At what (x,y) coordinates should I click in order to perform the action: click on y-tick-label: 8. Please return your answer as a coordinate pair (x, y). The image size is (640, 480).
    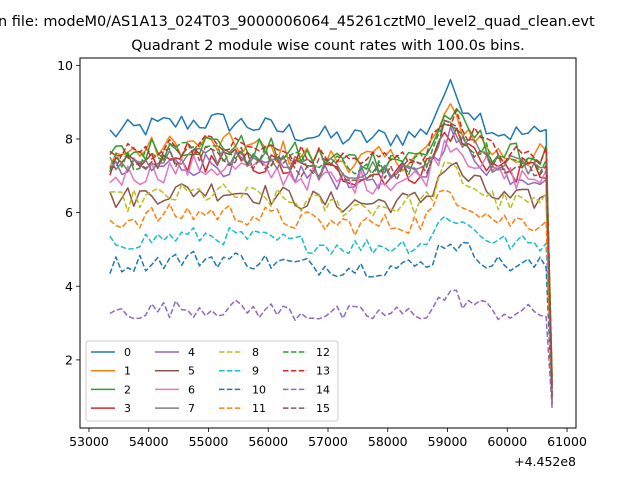
    Looking at the image, I should click on (69, 138).